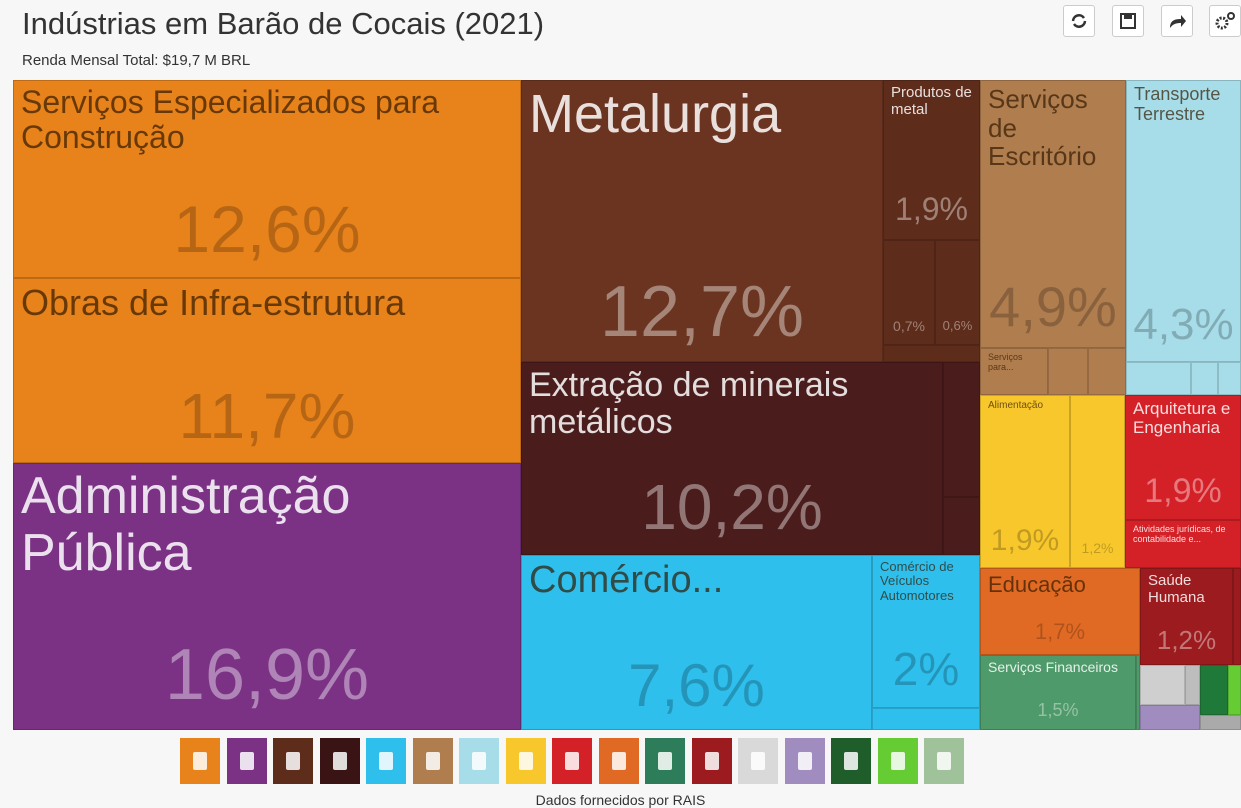 This screenshot has width=1241, height=808. What do you see at coordinates (267, 596) in the screenshot?
I see `treemap-cell: Administração Pública 16,9%` at bounding box center [267, 596].